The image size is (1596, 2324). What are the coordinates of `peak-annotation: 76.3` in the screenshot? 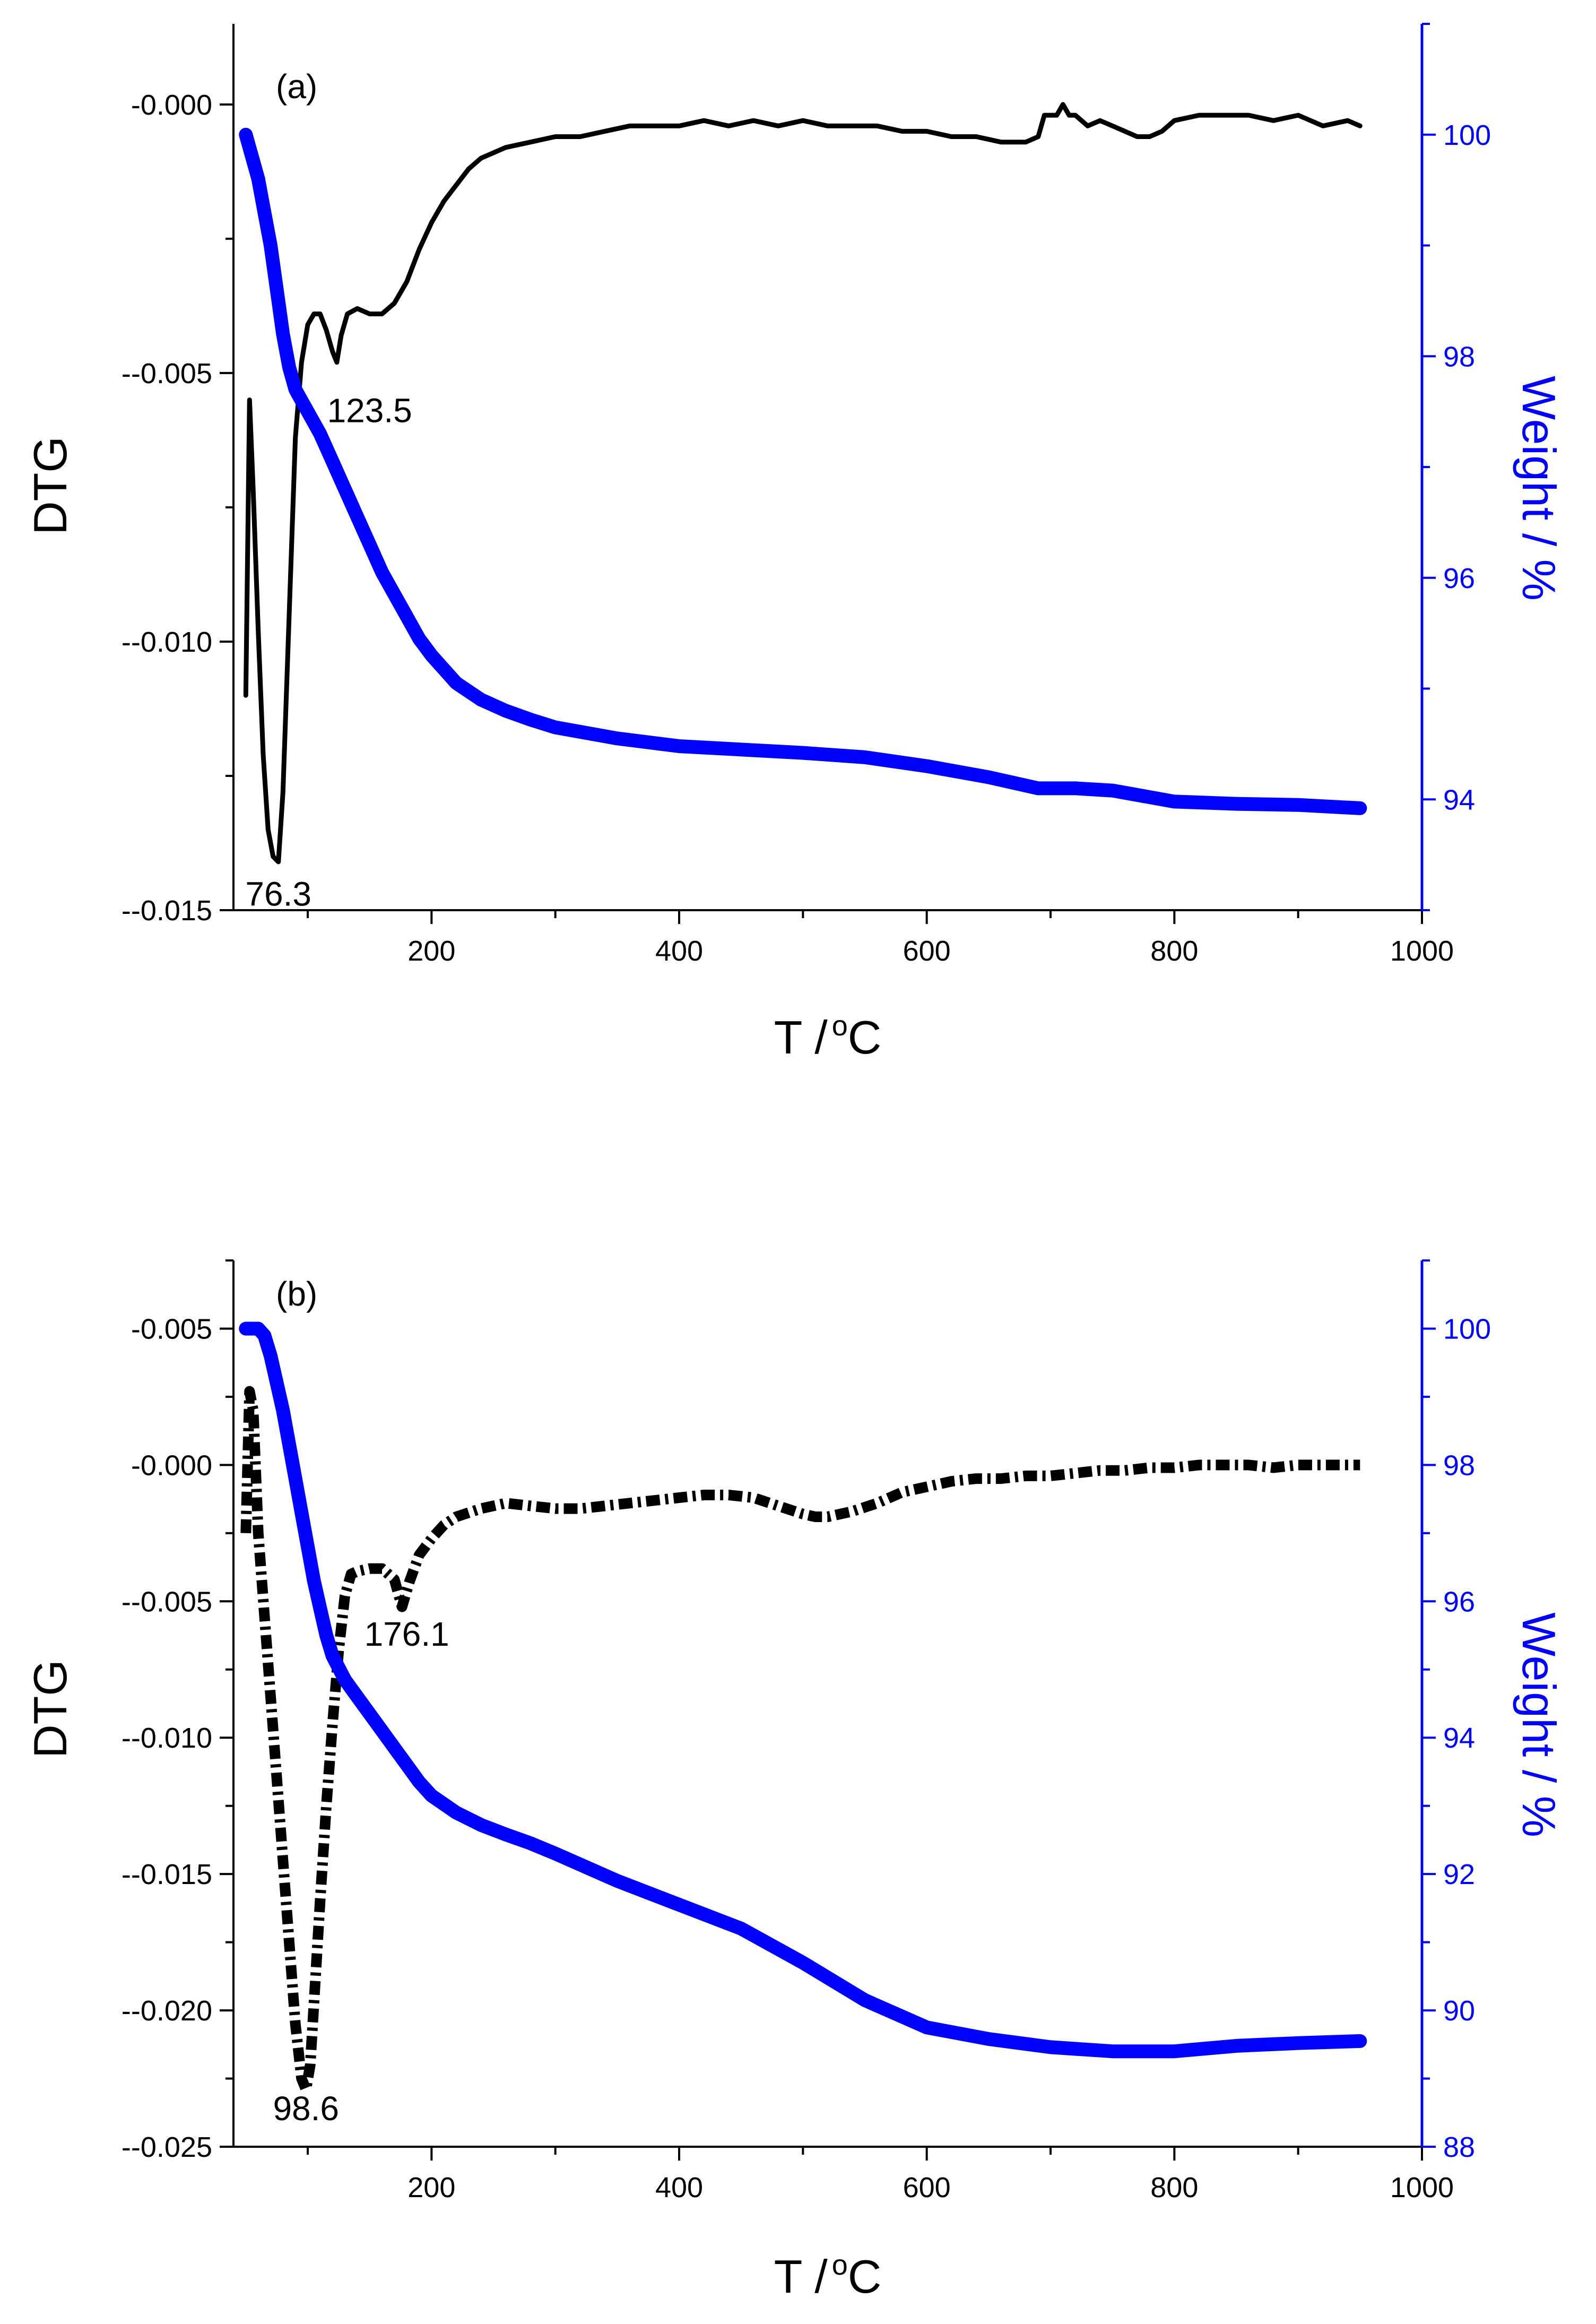 It's located at (278, 894).